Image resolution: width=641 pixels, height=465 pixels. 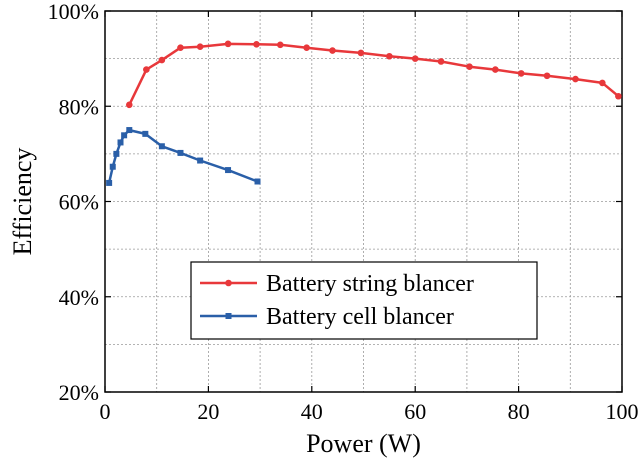 What do you see at coordinates (105, 411) in the screenshot?
I see `x-tick-label: 0` at bounding box center [105, 411].